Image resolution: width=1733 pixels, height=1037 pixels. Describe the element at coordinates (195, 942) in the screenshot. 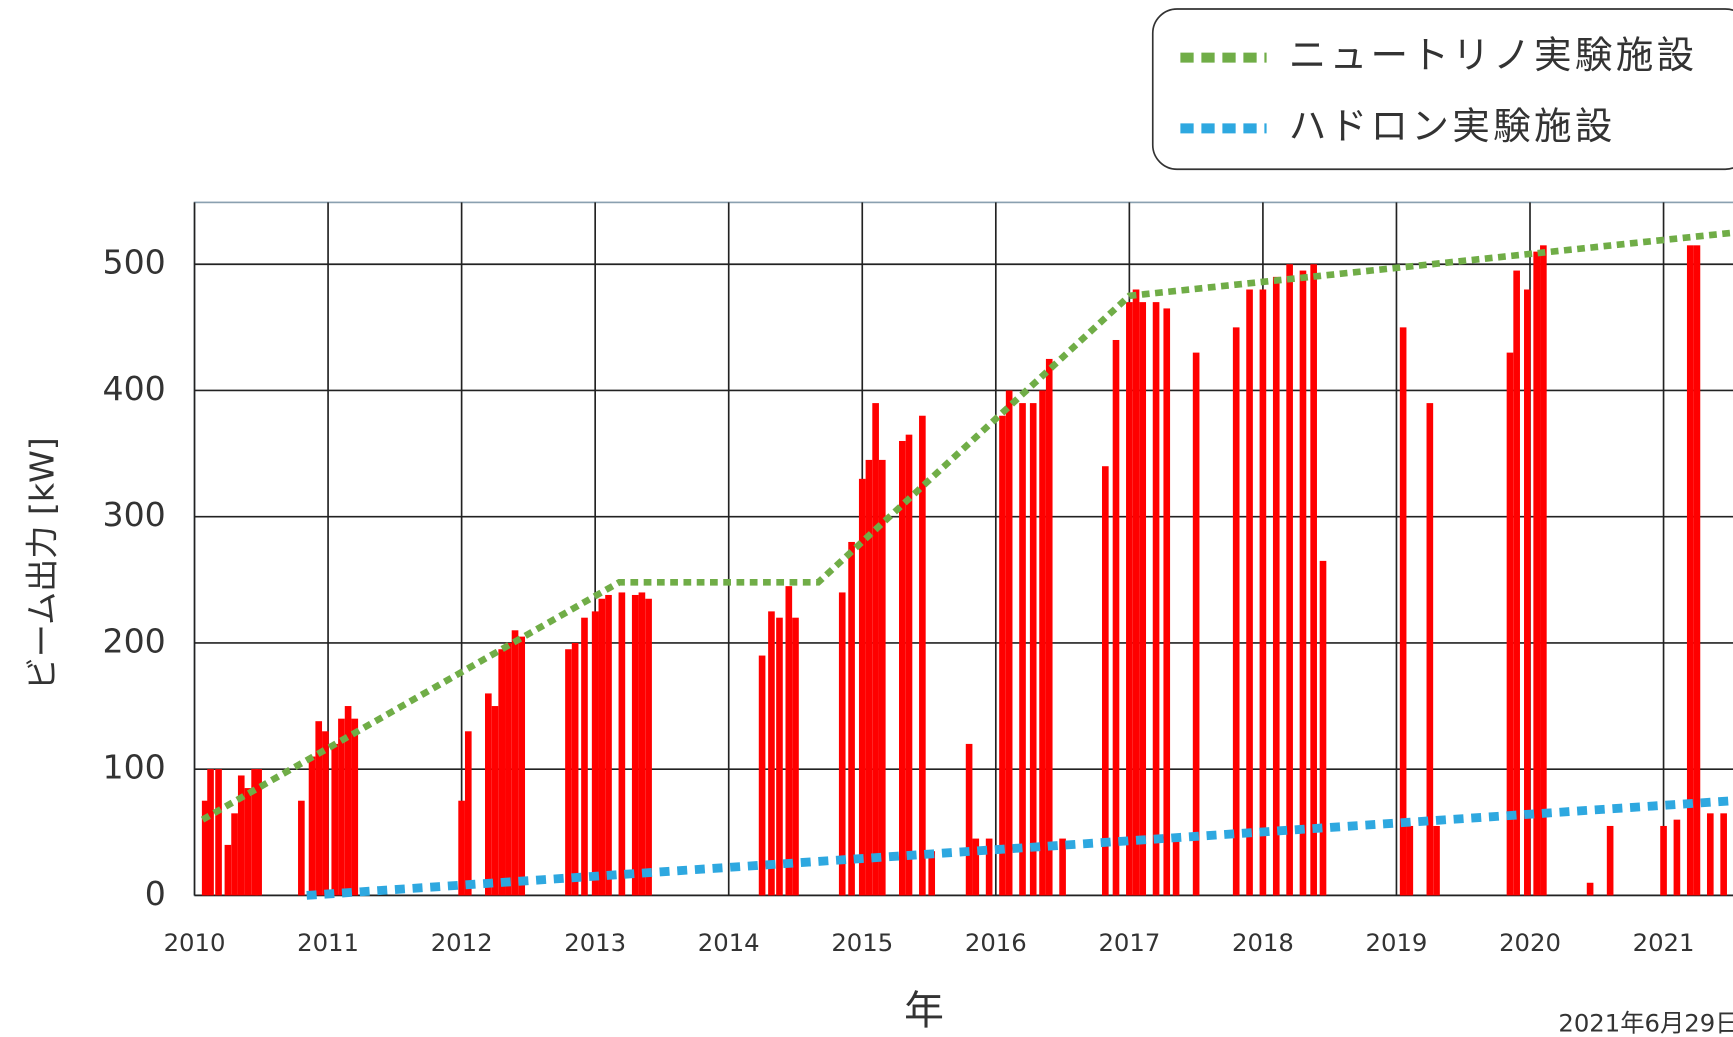

I see `x-tick-label: 2010` at that location.